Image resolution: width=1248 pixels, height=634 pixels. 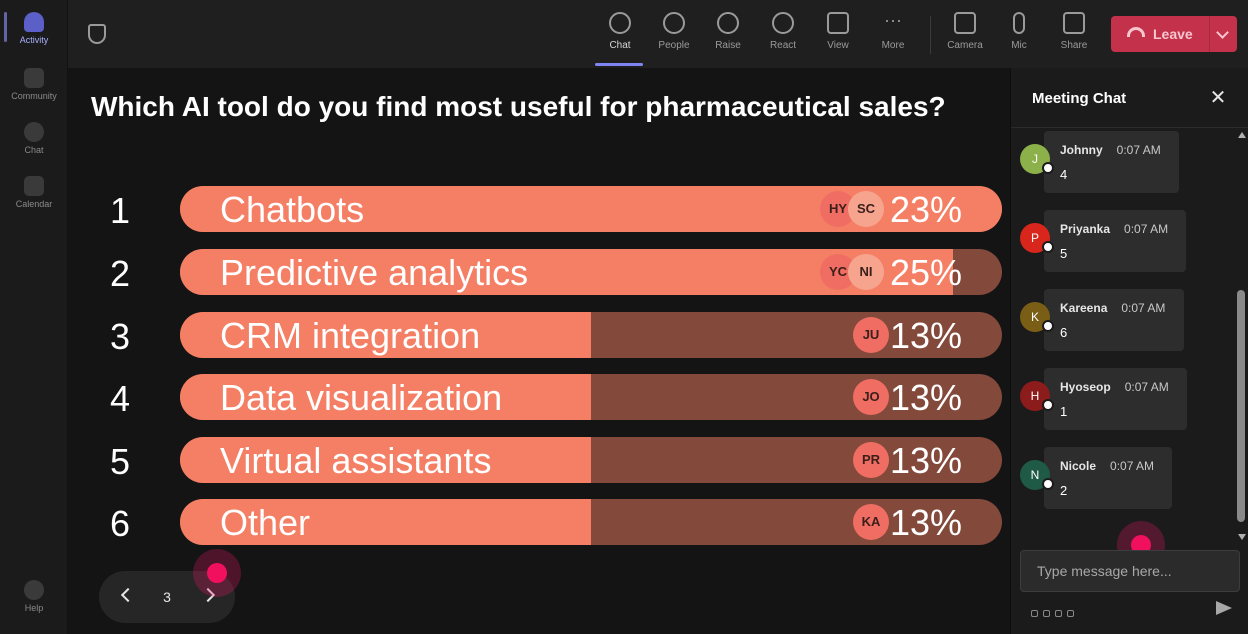 I want to click on option-bar: Predictive analytics YC NI 25%, so click(x=591, y=272).